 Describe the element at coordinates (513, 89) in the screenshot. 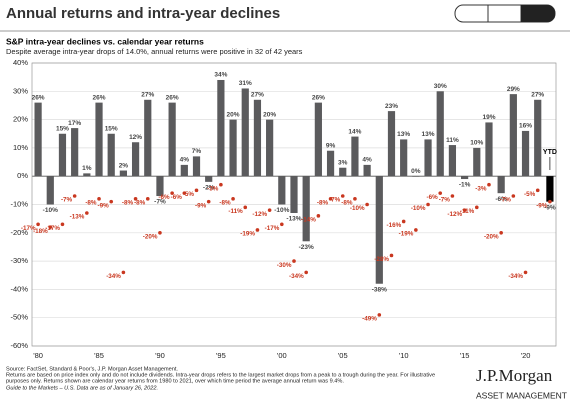

I see `bar-label: 29%` at that location.